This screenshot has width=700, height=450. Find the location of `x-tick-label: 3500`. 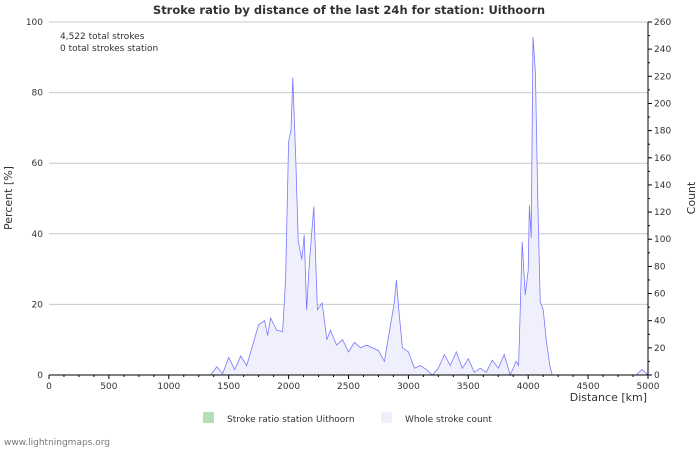

x-tick-label: 3500 is located at coordinates (468, 387).